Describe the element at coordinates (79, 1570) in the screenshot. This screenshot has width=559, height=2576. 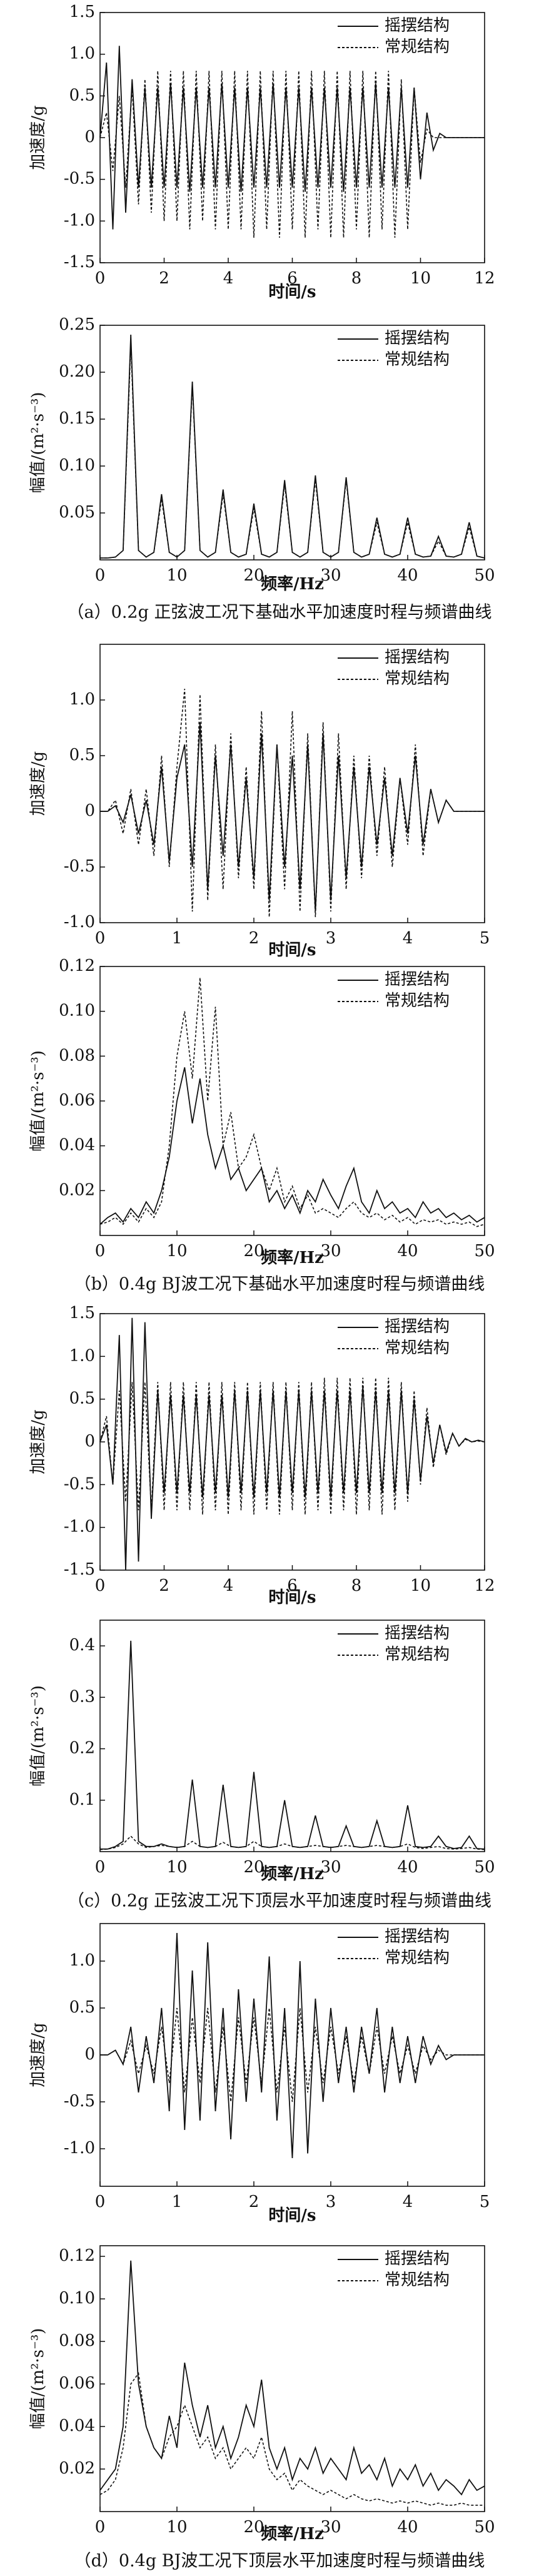
I see `y-tick-label: -1.5` at that location.